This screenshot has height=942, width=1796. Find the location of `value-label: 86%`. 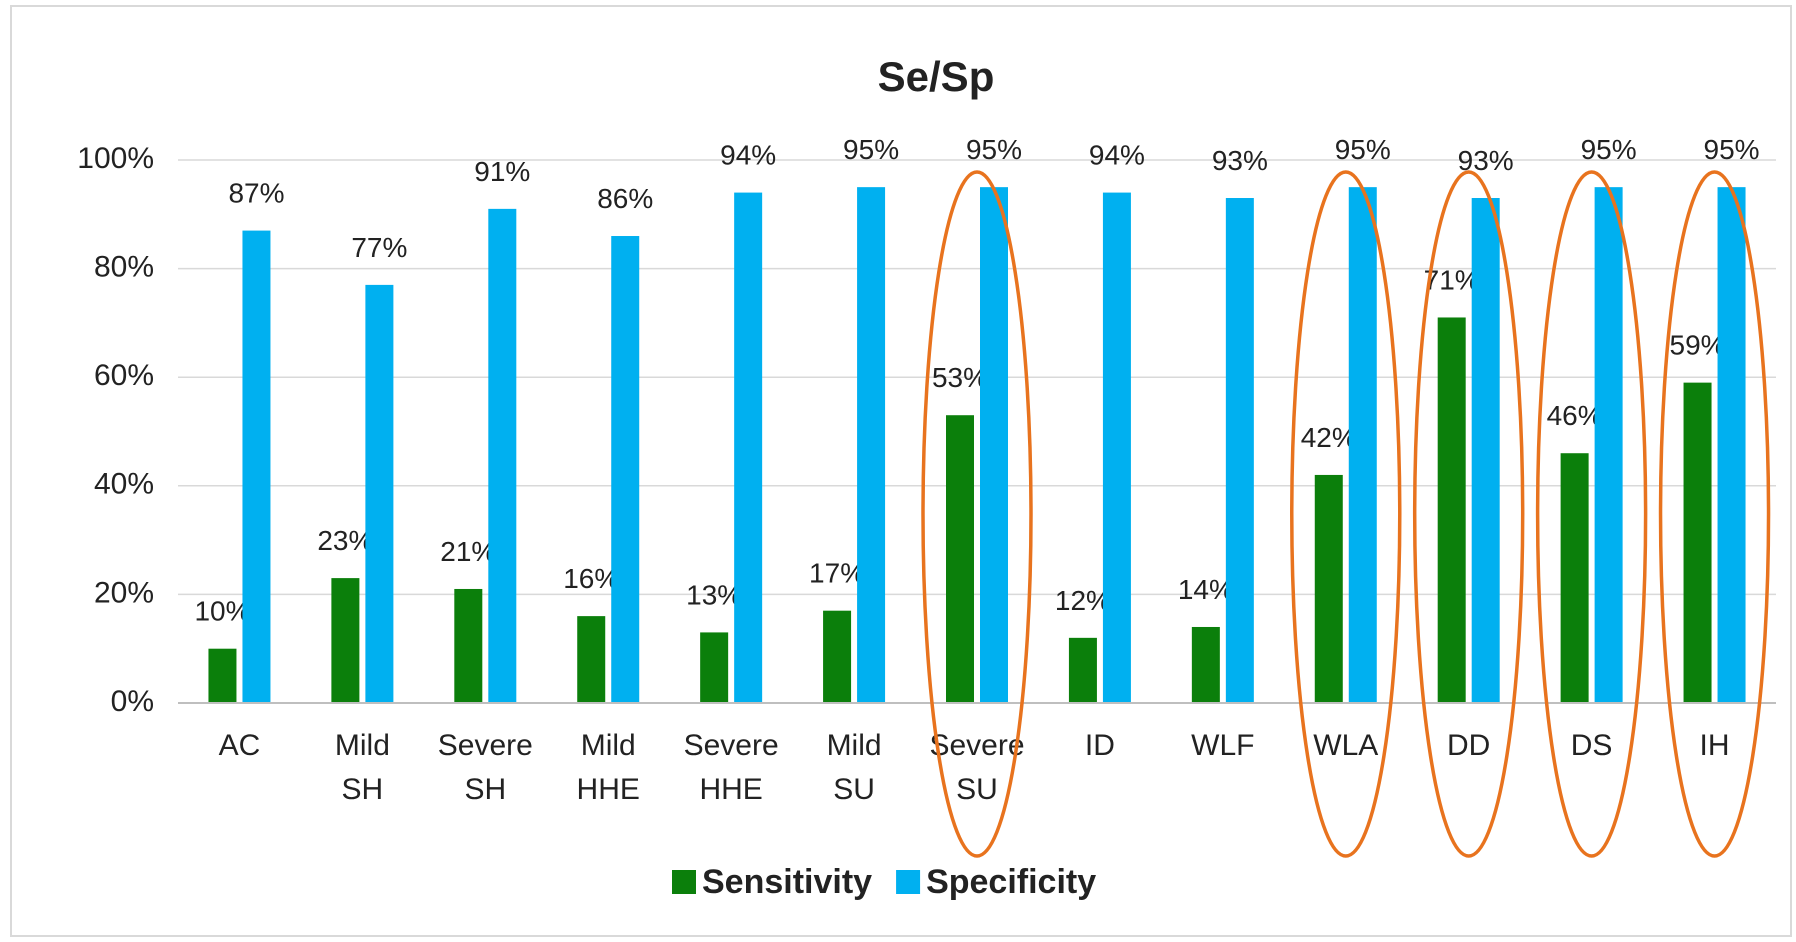

value-label: 86% is located at coordinates (625, 198).